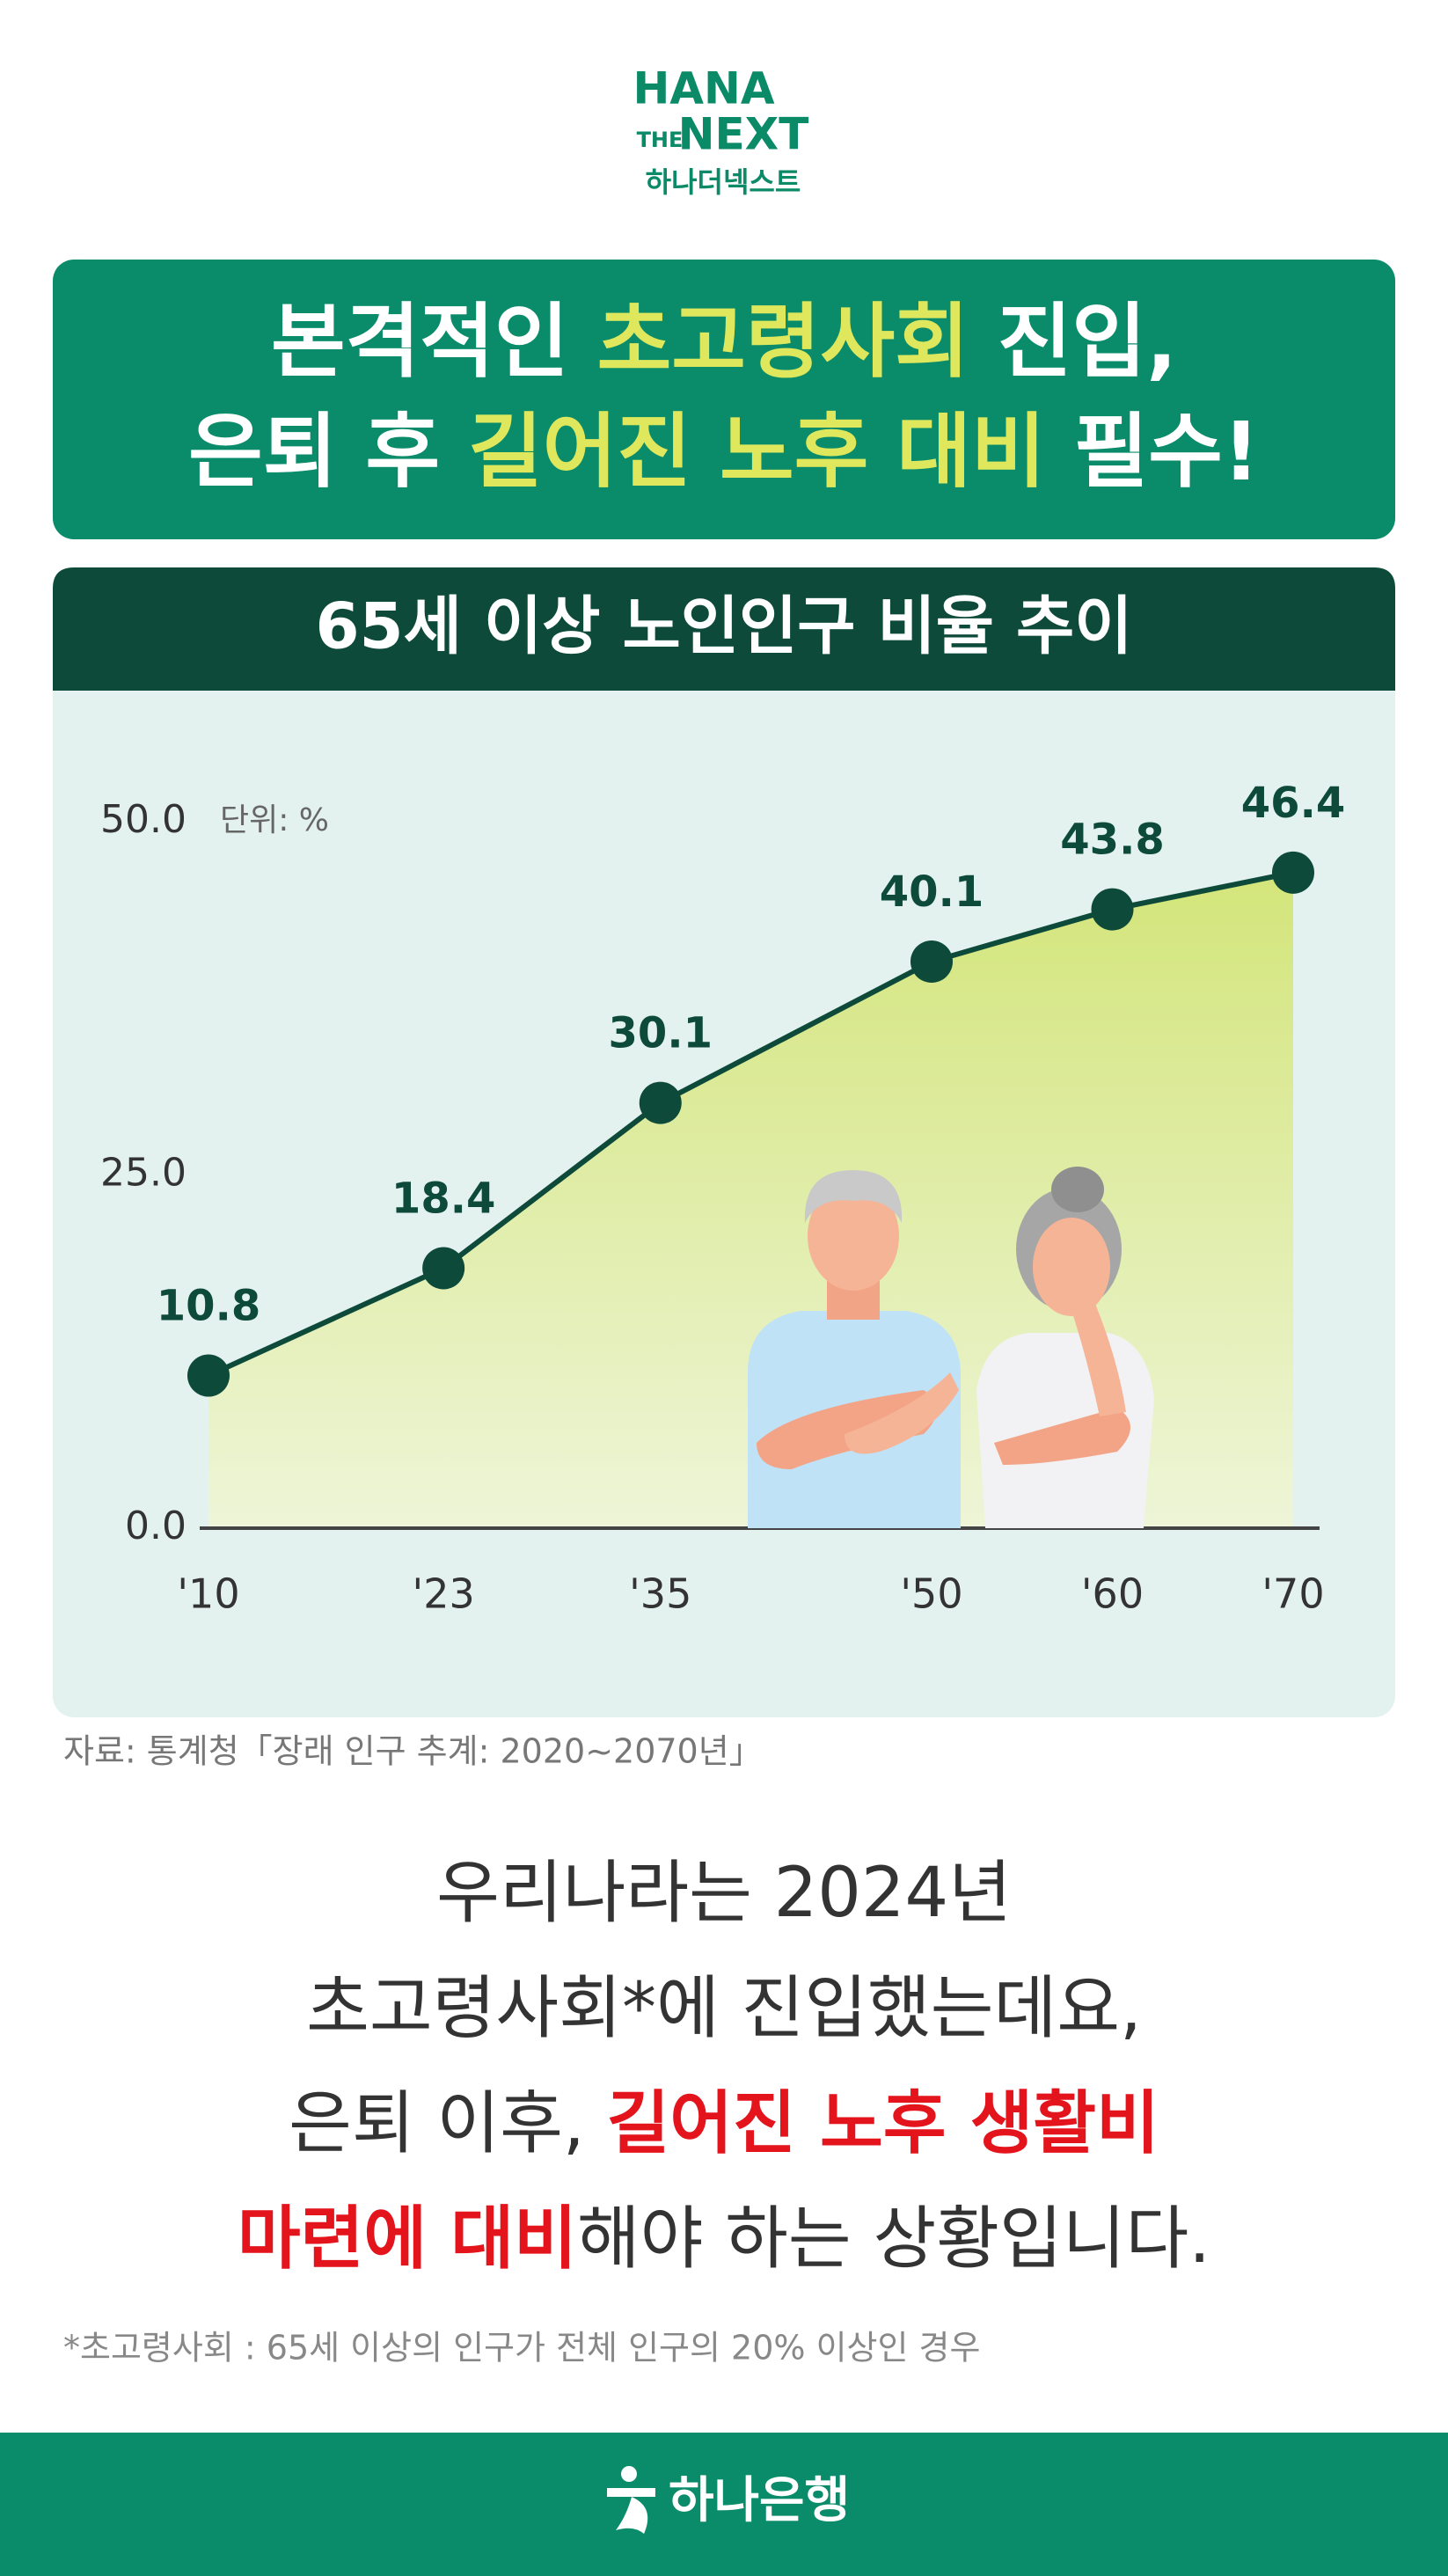 This screenshot has height=2576, width=1448. I want to click on body-text: 초고령사회*에 진입했는데요,, so click(724, 2008).